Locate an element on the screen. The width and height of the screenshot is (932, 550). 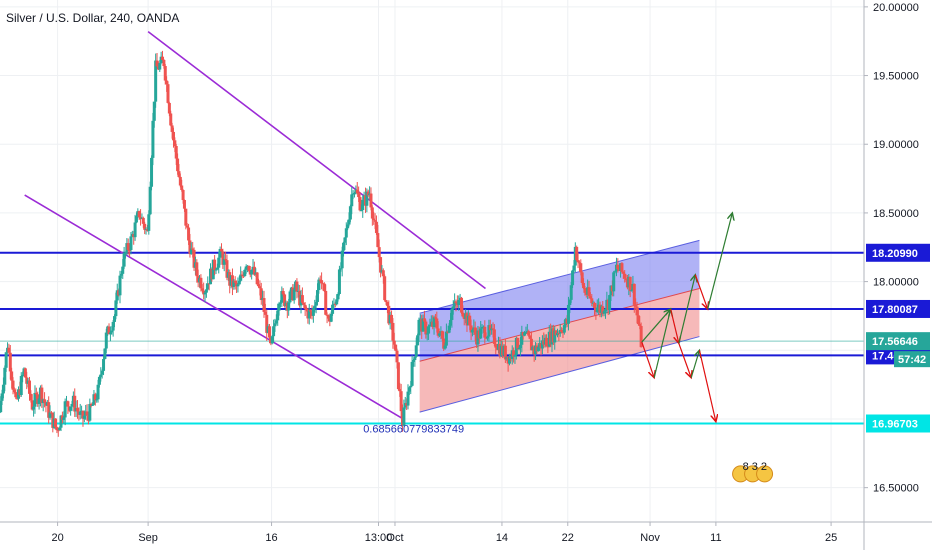
events-badge: 8 3 2 is located at coordinates (753, 472).